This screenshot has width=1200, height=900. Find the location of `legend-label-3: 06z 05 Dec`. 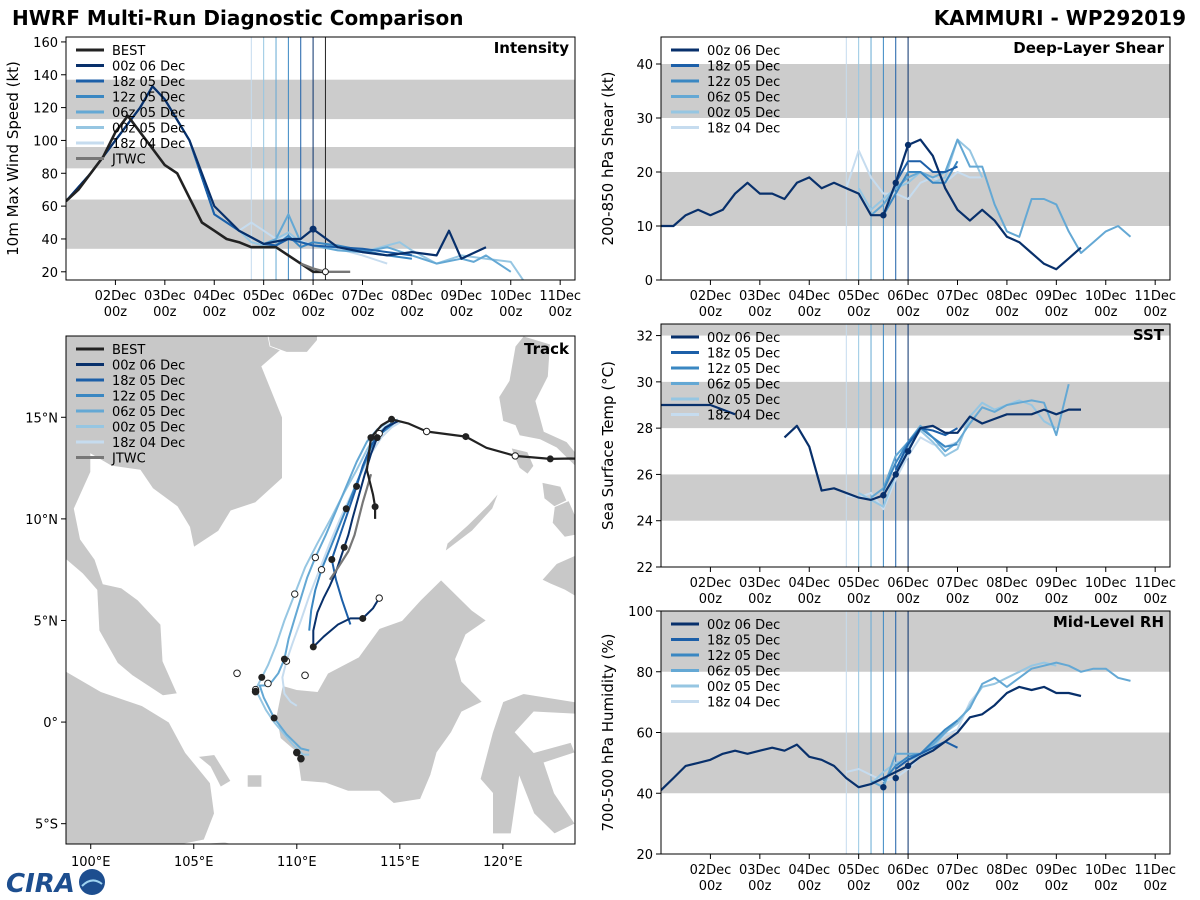

legend-label-3: 06z 05 Dec is located at coordinates (743, 672).